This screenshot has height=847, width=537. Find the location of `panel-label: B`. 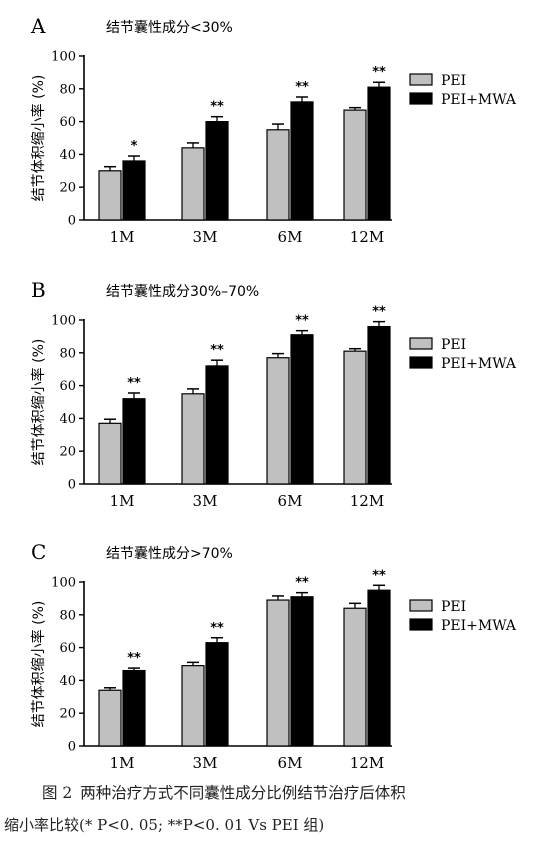

panel-label: B is located at coordinates (38, 290).